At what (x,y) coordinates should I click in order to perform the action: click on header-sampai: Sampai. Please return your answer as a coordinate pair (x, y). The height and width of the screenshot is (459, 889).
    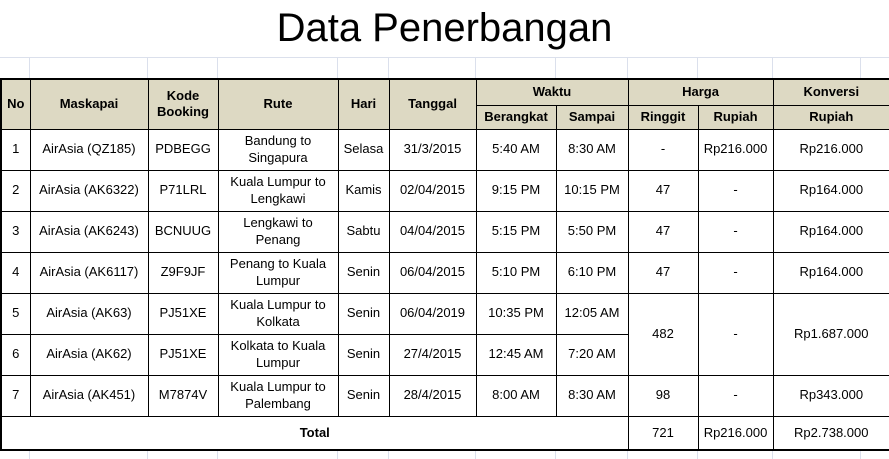
    Looking at the image, I should click on (592, 117).